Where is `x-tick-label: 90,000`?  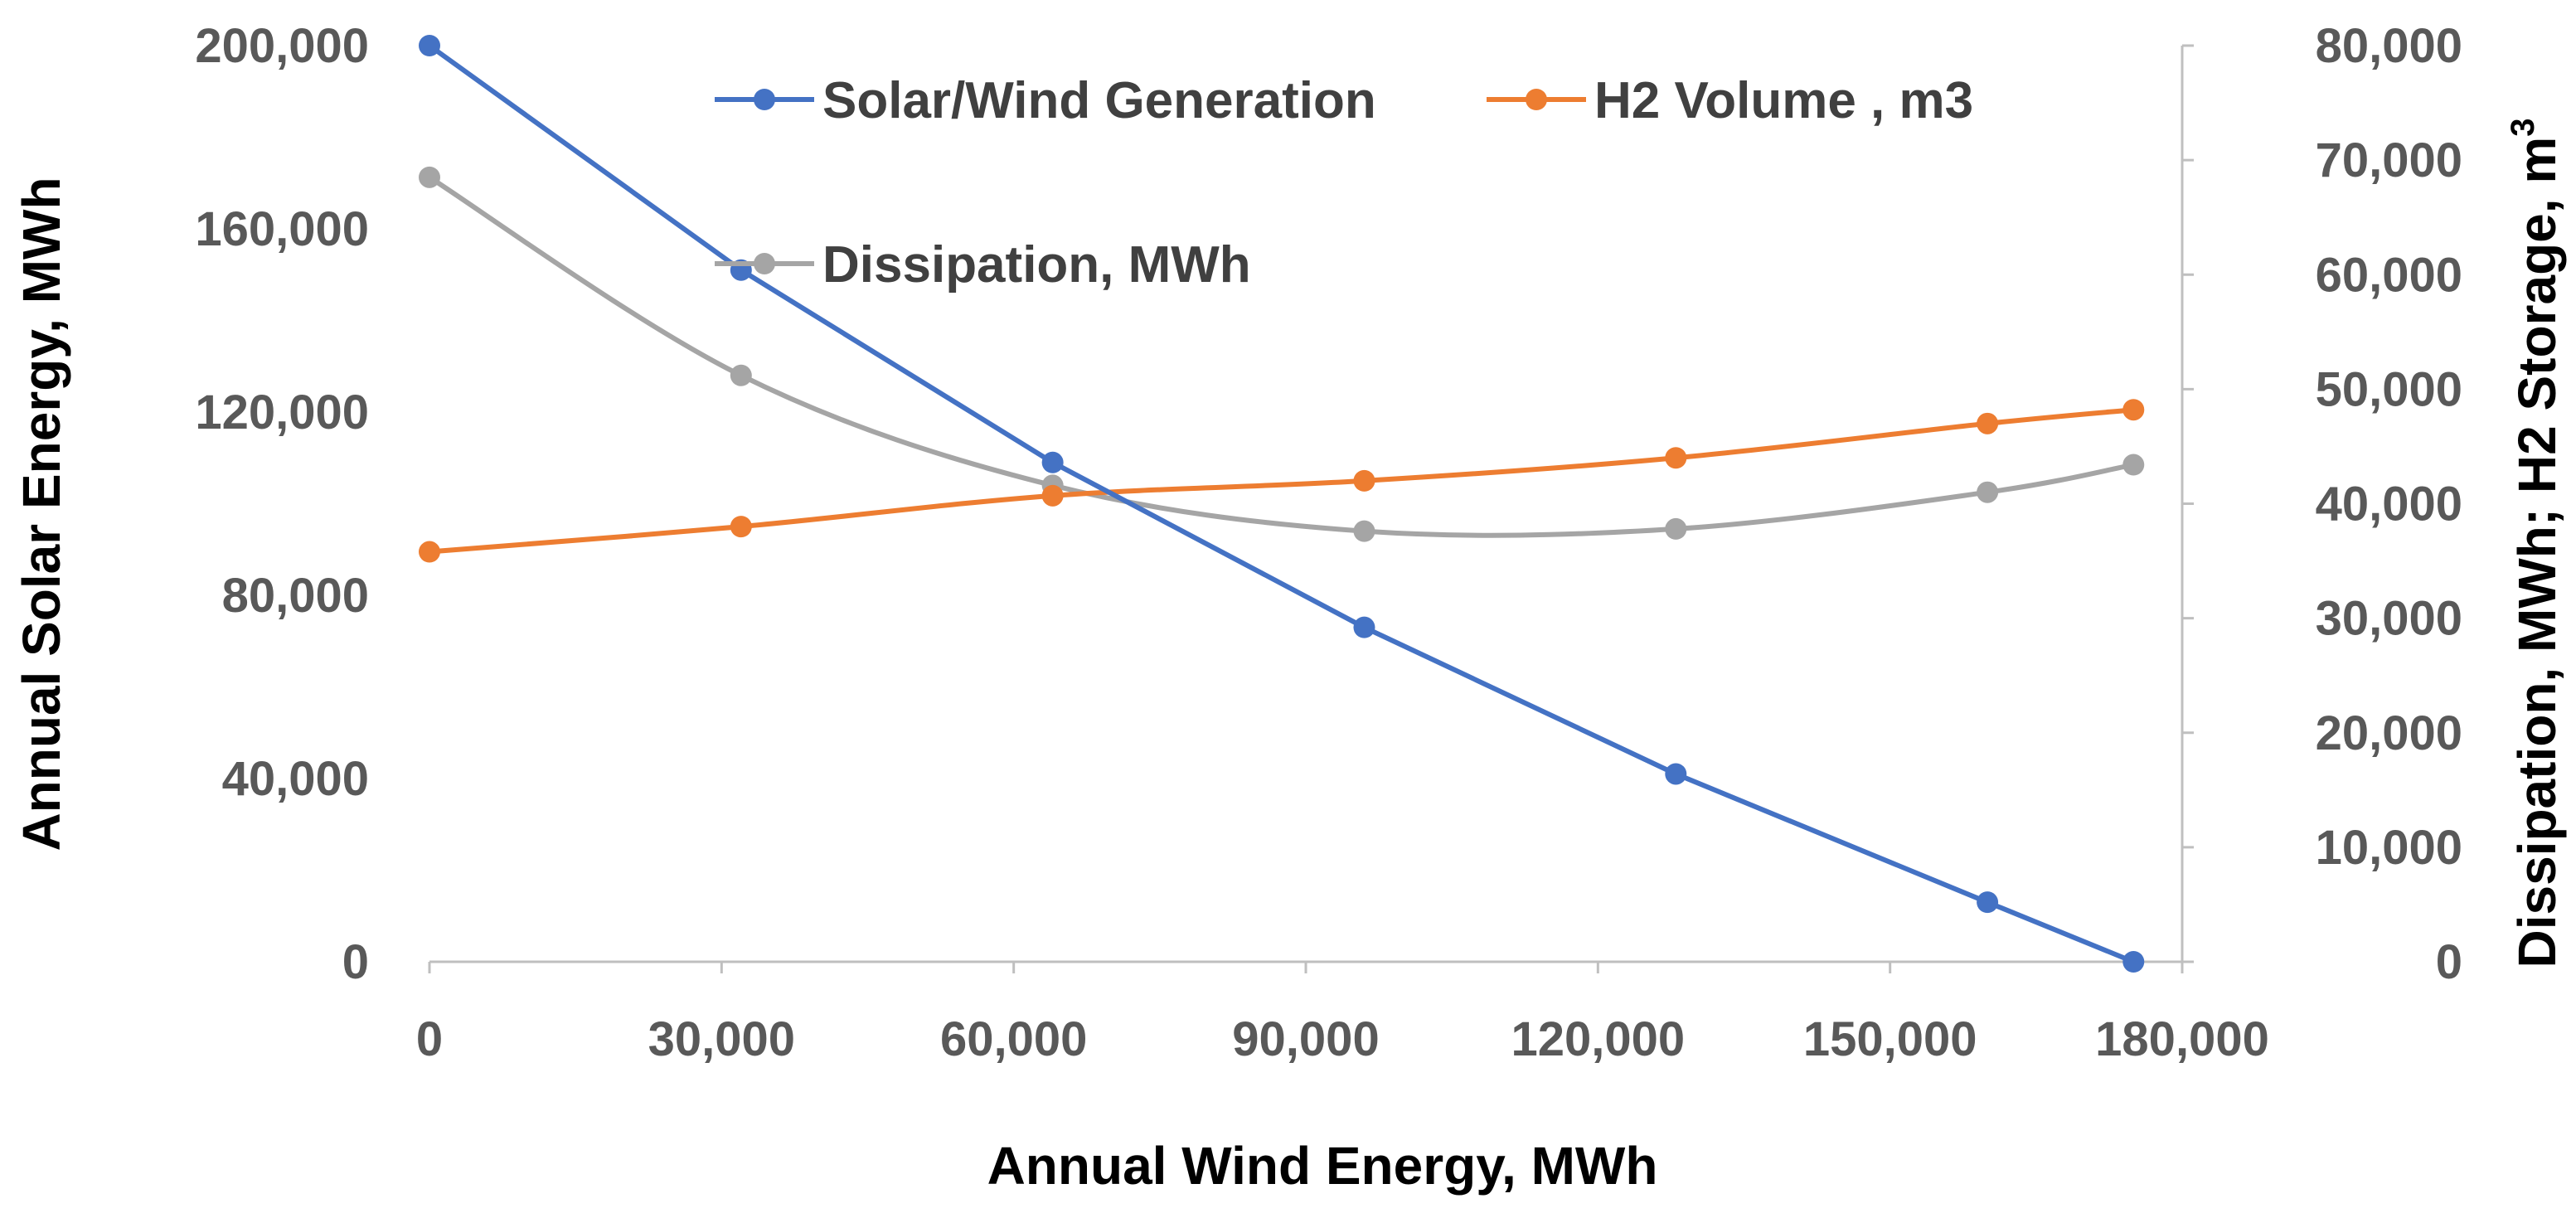 x-tick-label: 90,000 is located at coordinates (1305, 1039).